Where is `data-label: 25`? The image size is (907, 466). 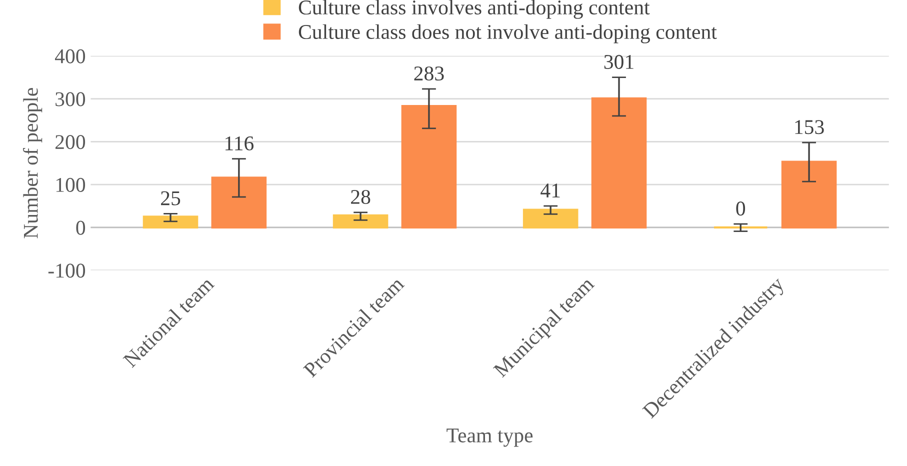 data-label: 25 is located at coordinates (170, 198).